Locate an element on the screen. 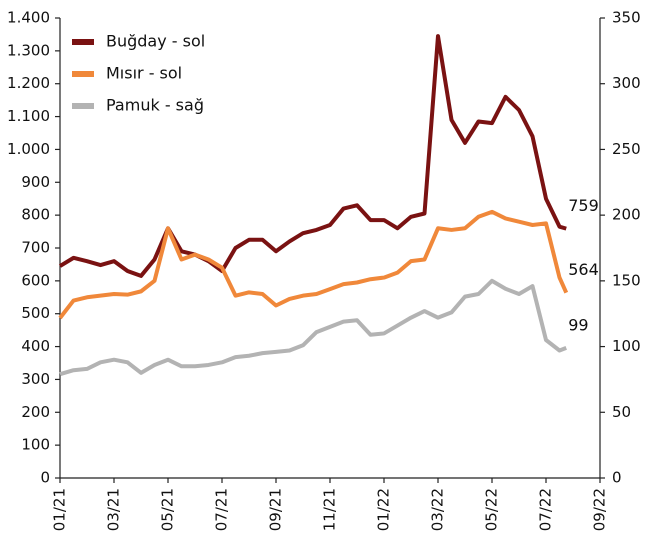 The width and height of the screenshot is (659, 554). end-value-label: 564 is located at coordinates (583, 269).